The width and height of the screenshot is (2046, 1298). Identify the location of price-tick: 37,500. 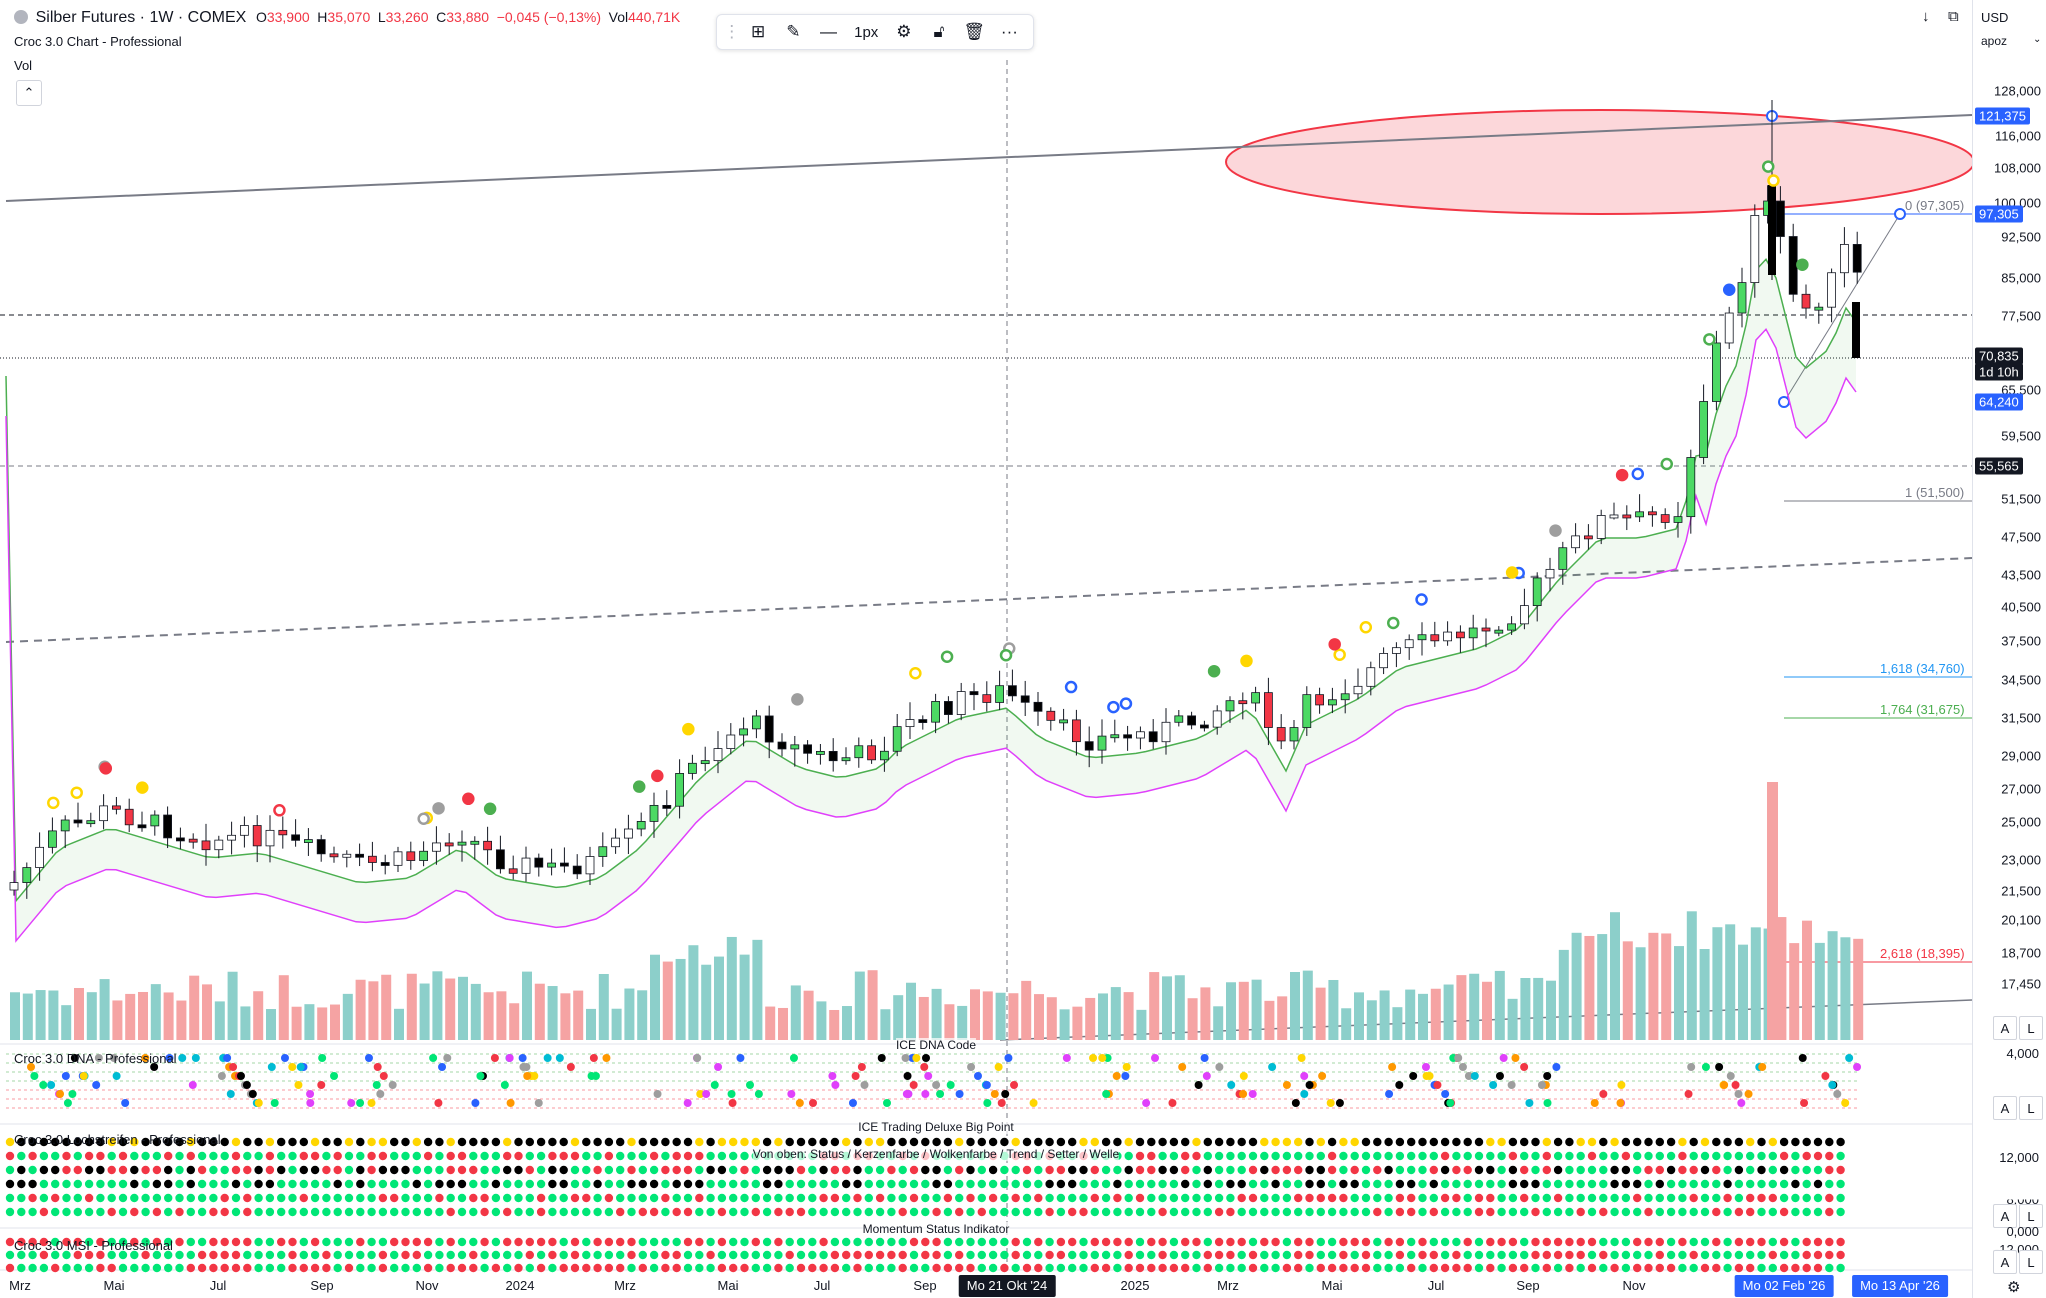
(2021, 641).